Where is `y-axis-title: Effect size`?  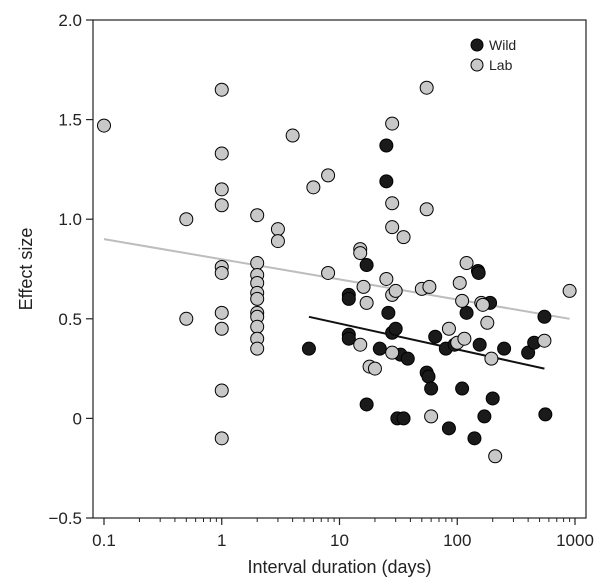
y-axis-title: Effect size is located at coordinates (26, 269).